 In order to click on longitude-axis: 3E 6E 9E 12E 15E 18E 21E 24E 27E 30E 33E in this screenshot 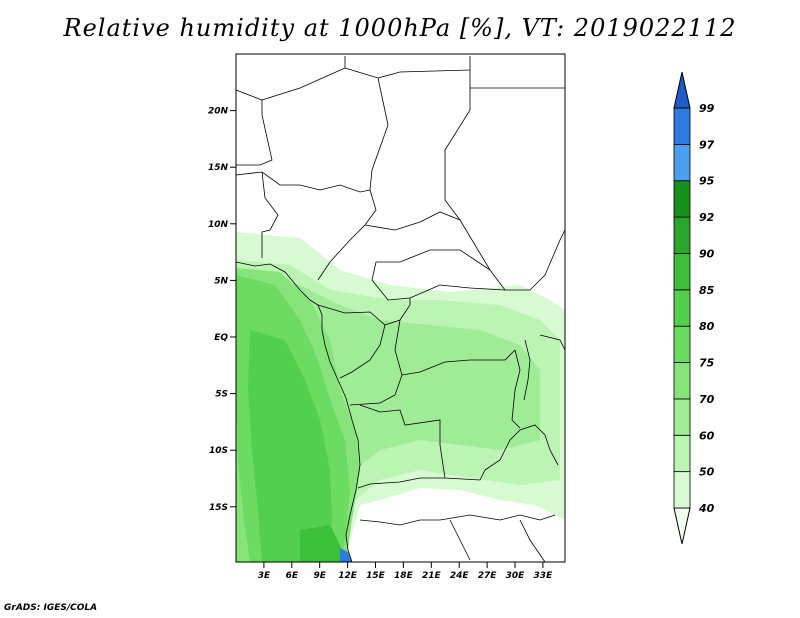, I will do `click(405, 571)`.